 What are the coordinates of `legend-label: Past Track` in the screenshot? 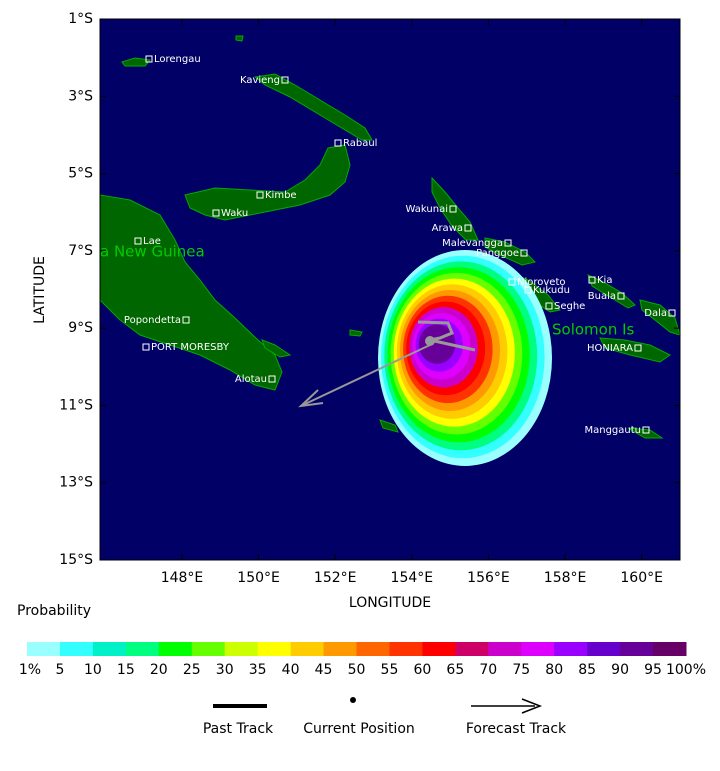 It's located at (238, 729).